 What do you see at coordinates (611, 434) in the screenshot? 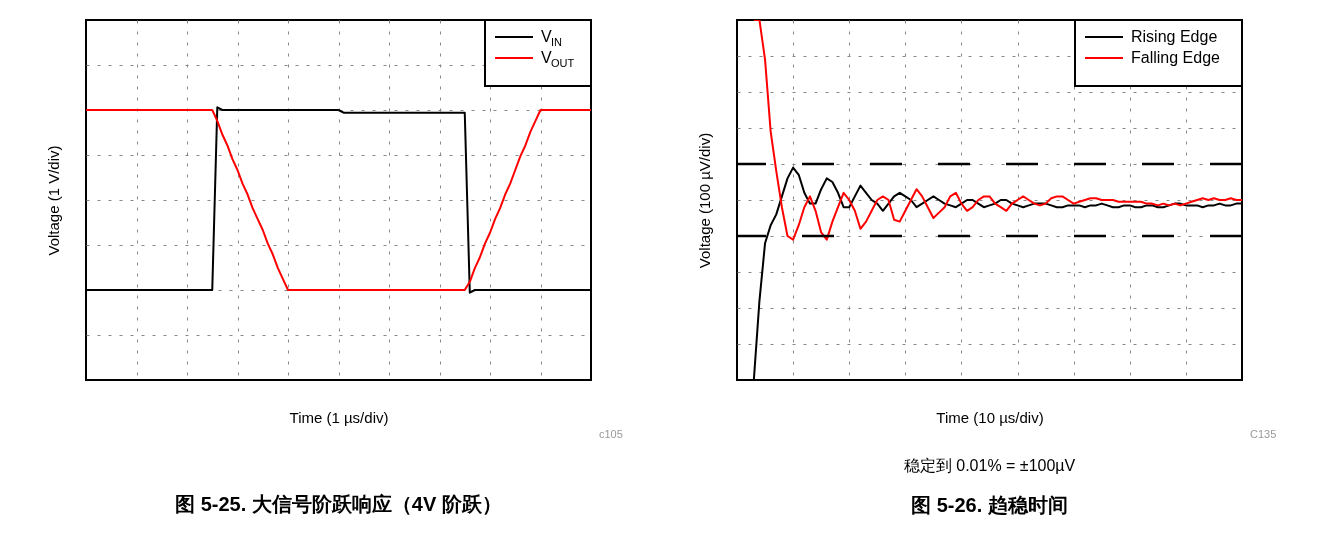
I see `text: c105` at bounding box center [611, 434].